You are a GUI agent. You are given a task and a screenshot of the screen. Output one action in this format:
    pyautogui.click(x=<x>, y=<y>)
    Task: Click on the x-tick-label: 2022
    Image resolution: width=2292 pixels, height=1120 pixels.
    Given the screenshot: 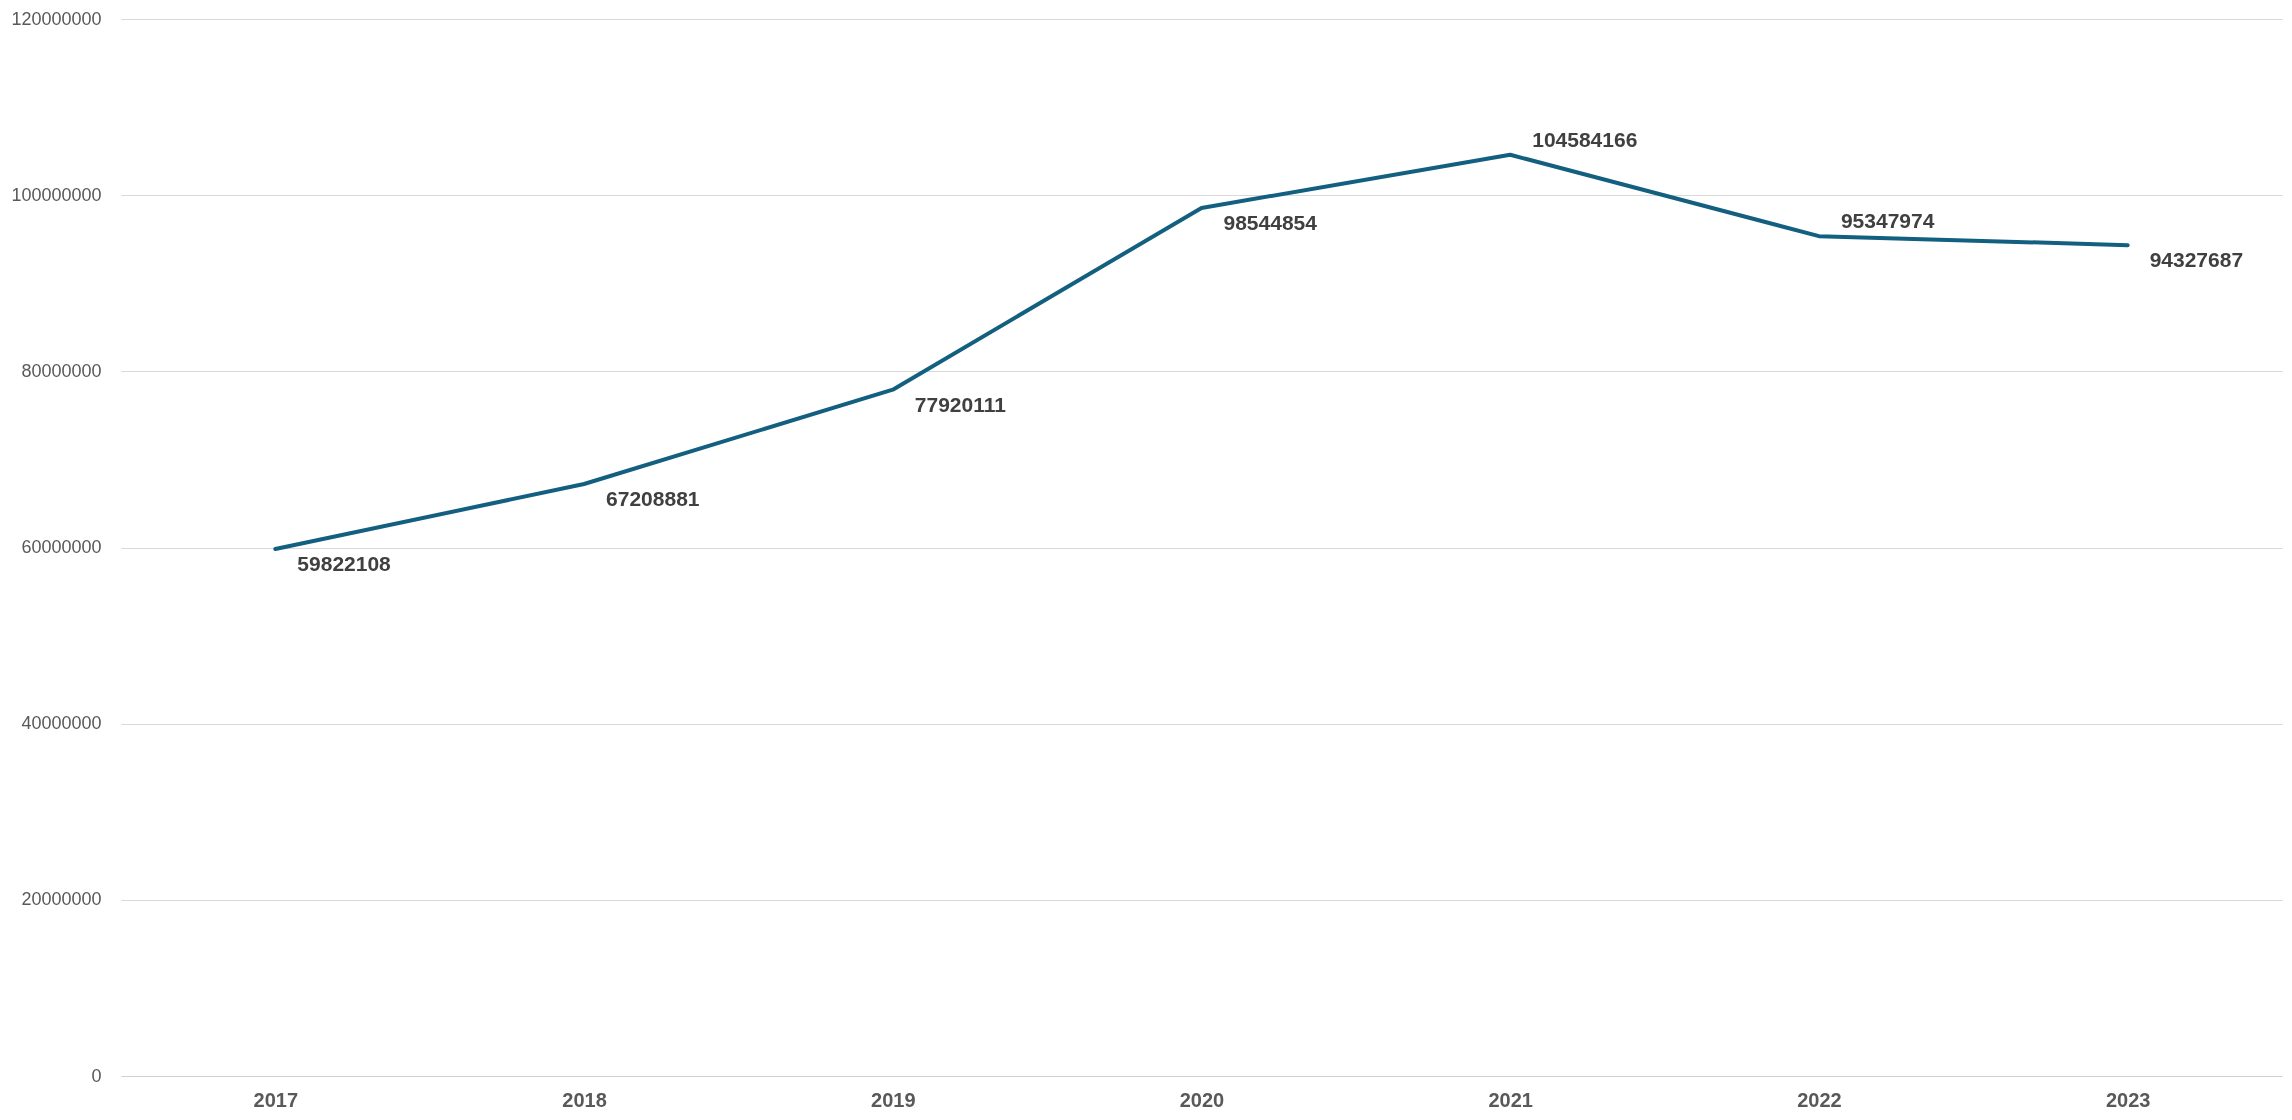 What is the action you would take?
    pyautogui.click(x=1819, y=1099)
    